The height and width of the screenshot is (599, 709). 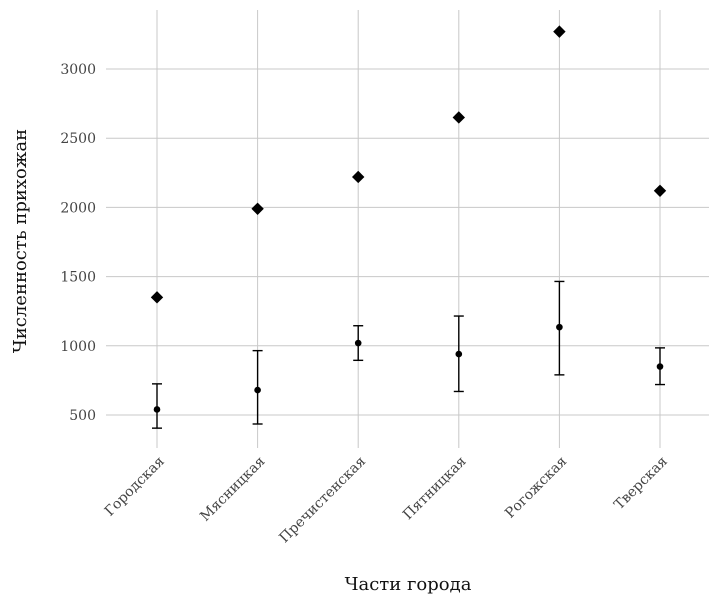 I want to click on y-tick-label: 500, so click(x=82, y=416).